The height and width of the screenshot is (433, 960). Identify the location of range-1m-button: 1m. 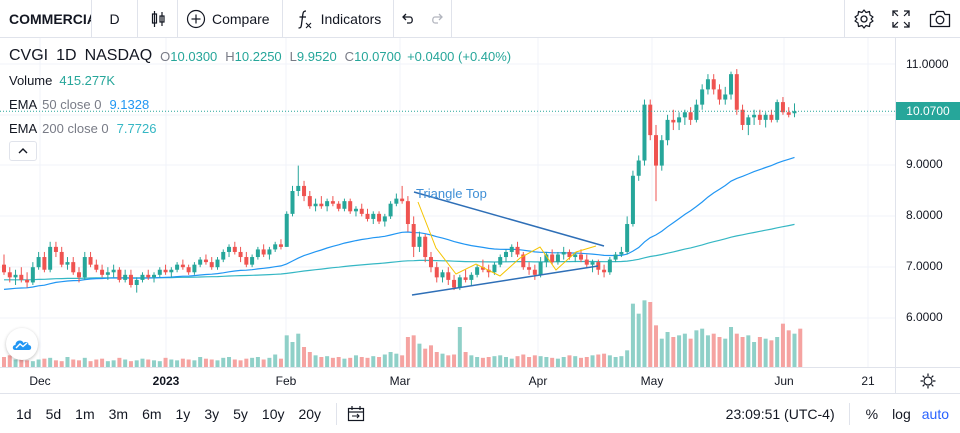
(85, 413).